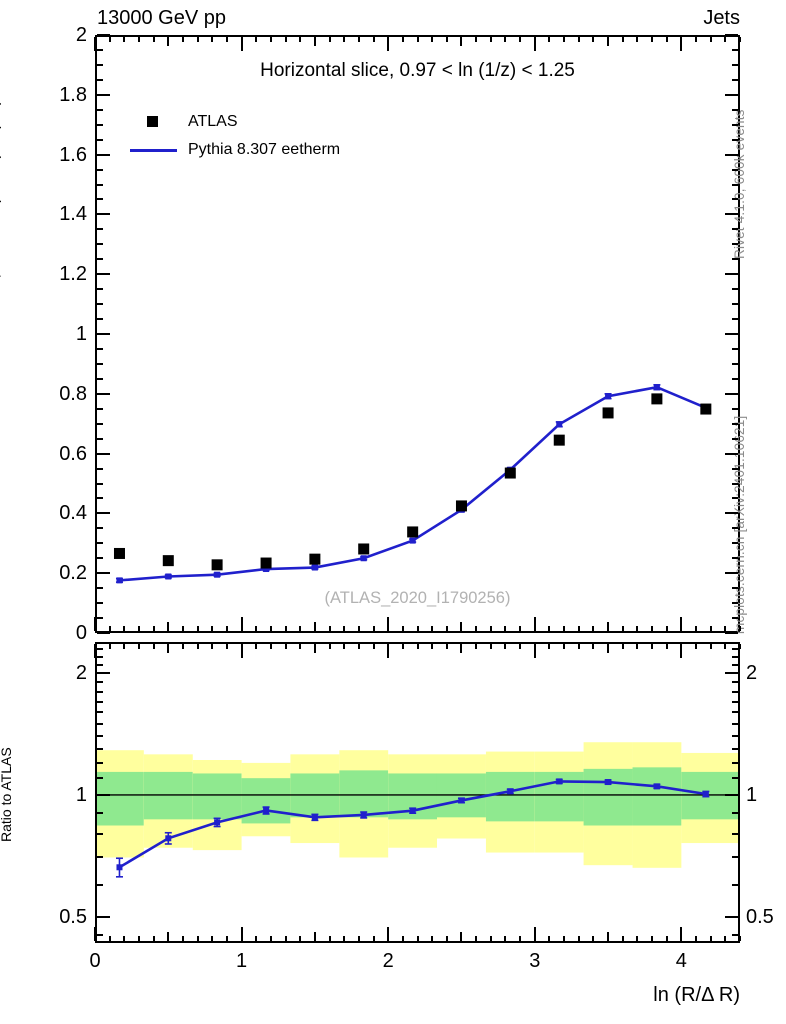 This screenshot has width=786, height=1024. I want to click on tick-label: 2, so click(81, 35).